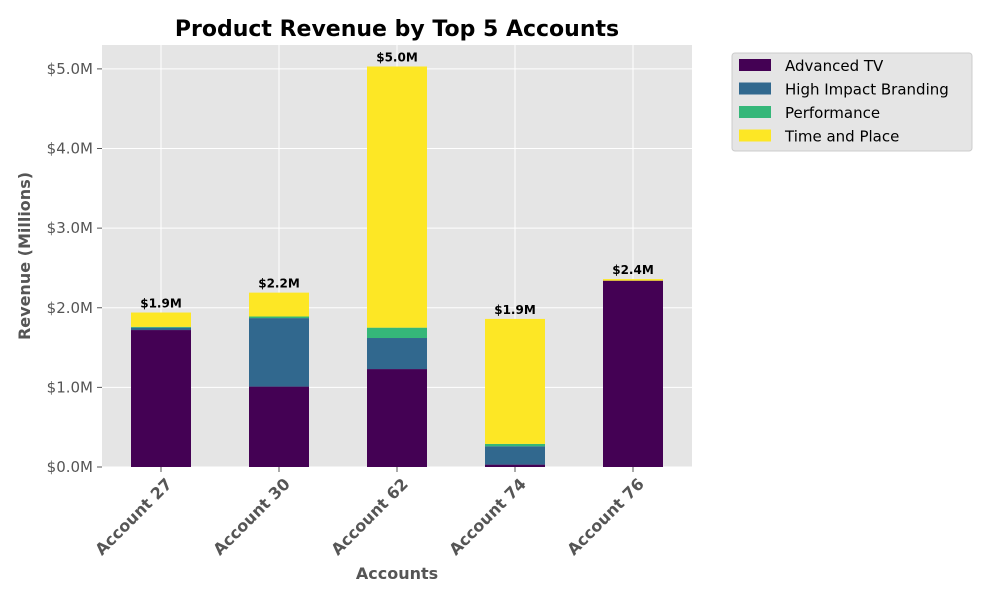  I want to click on bar-total-label: $5.0M, so click(397, 57).